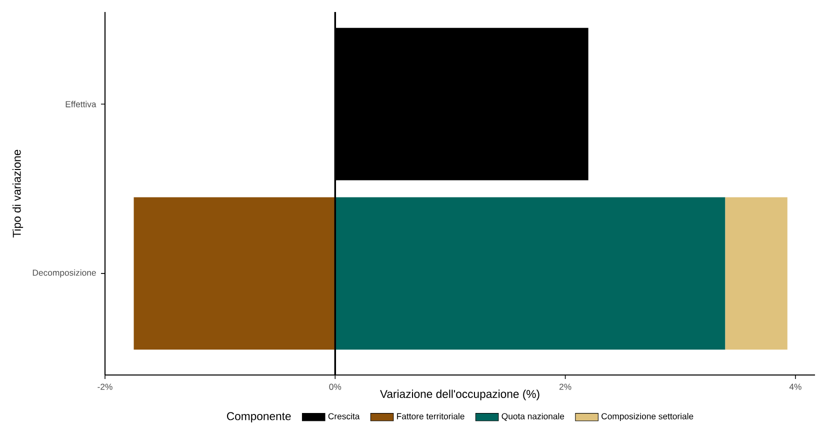  Describe the element at coordinates (565, 387) in the screenshot. I see `x-tick-label: 2%` at that location.